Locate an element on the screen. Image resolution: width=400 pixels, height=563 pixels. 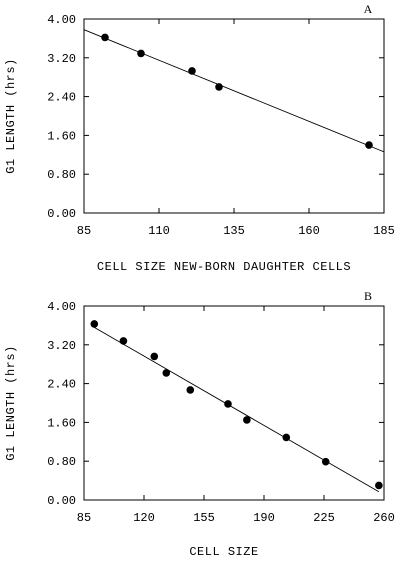
x-tick-label: 160 is located at coordinates (309, 231).